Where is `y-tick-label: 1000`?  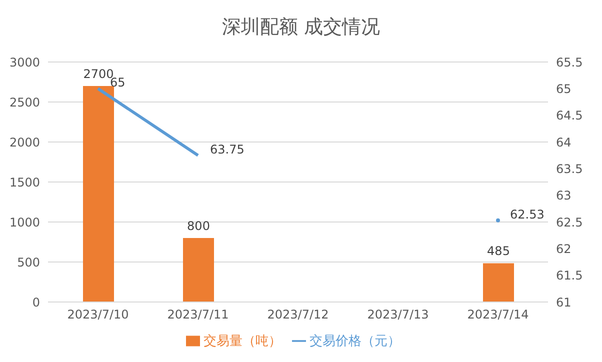 y-tick-label: 1000 is located at coordinates (24, 222).